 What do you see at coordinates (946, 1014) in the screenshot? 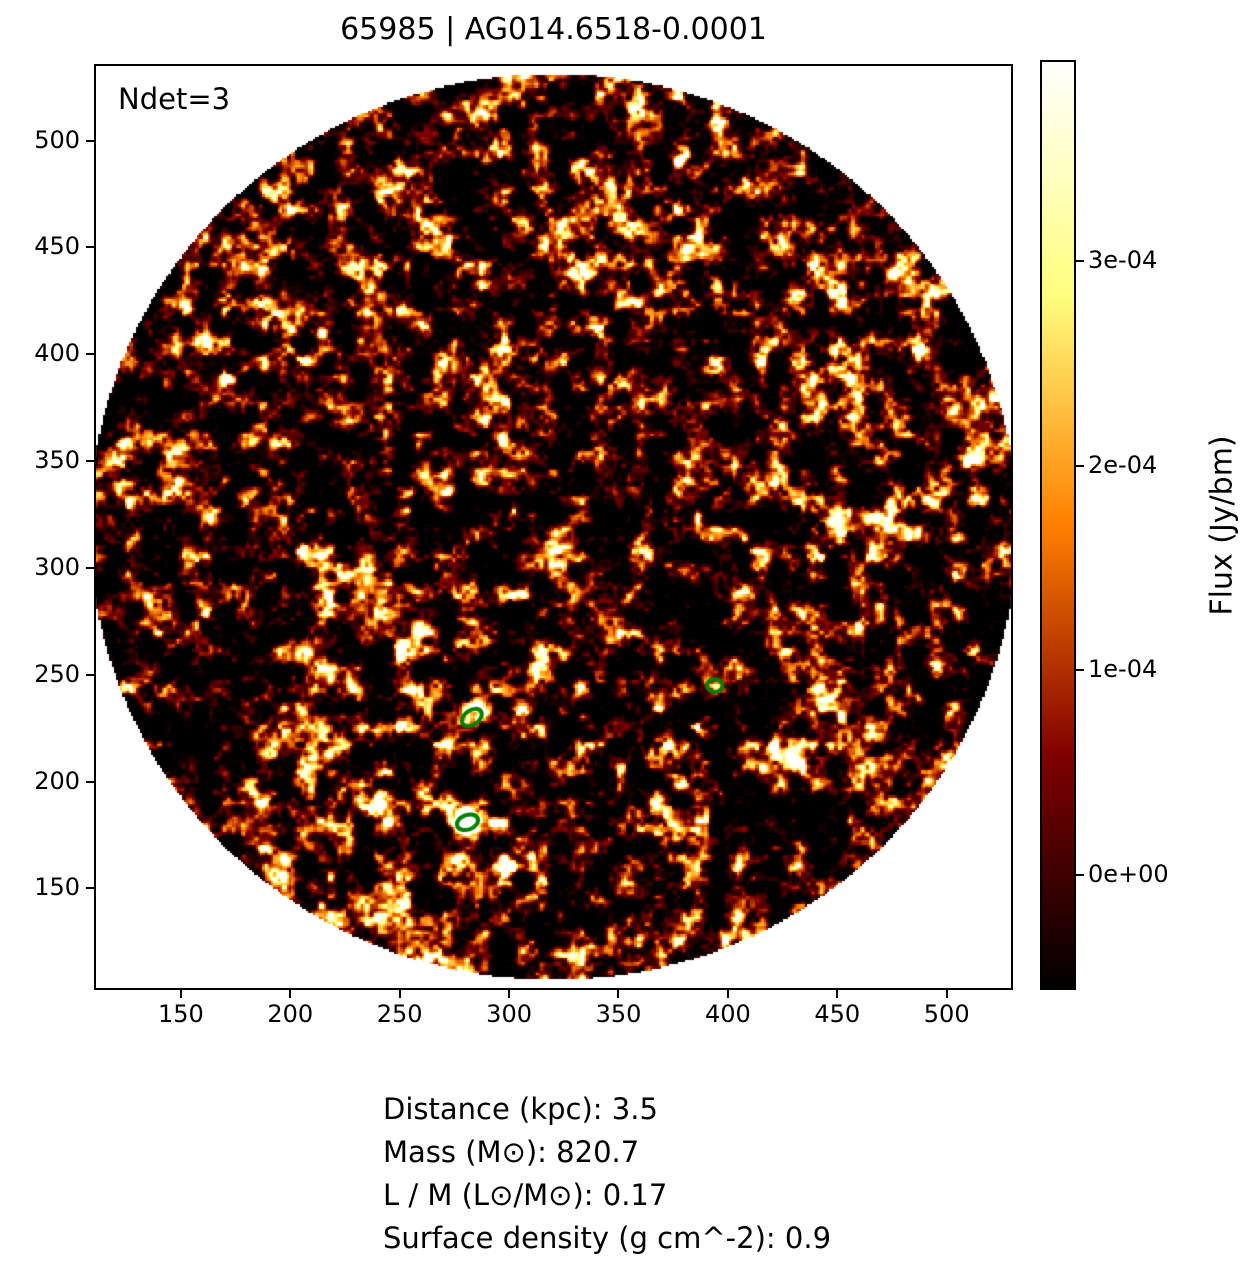
I see `x-tick-label: 500` at bounding box center [946, 1014].